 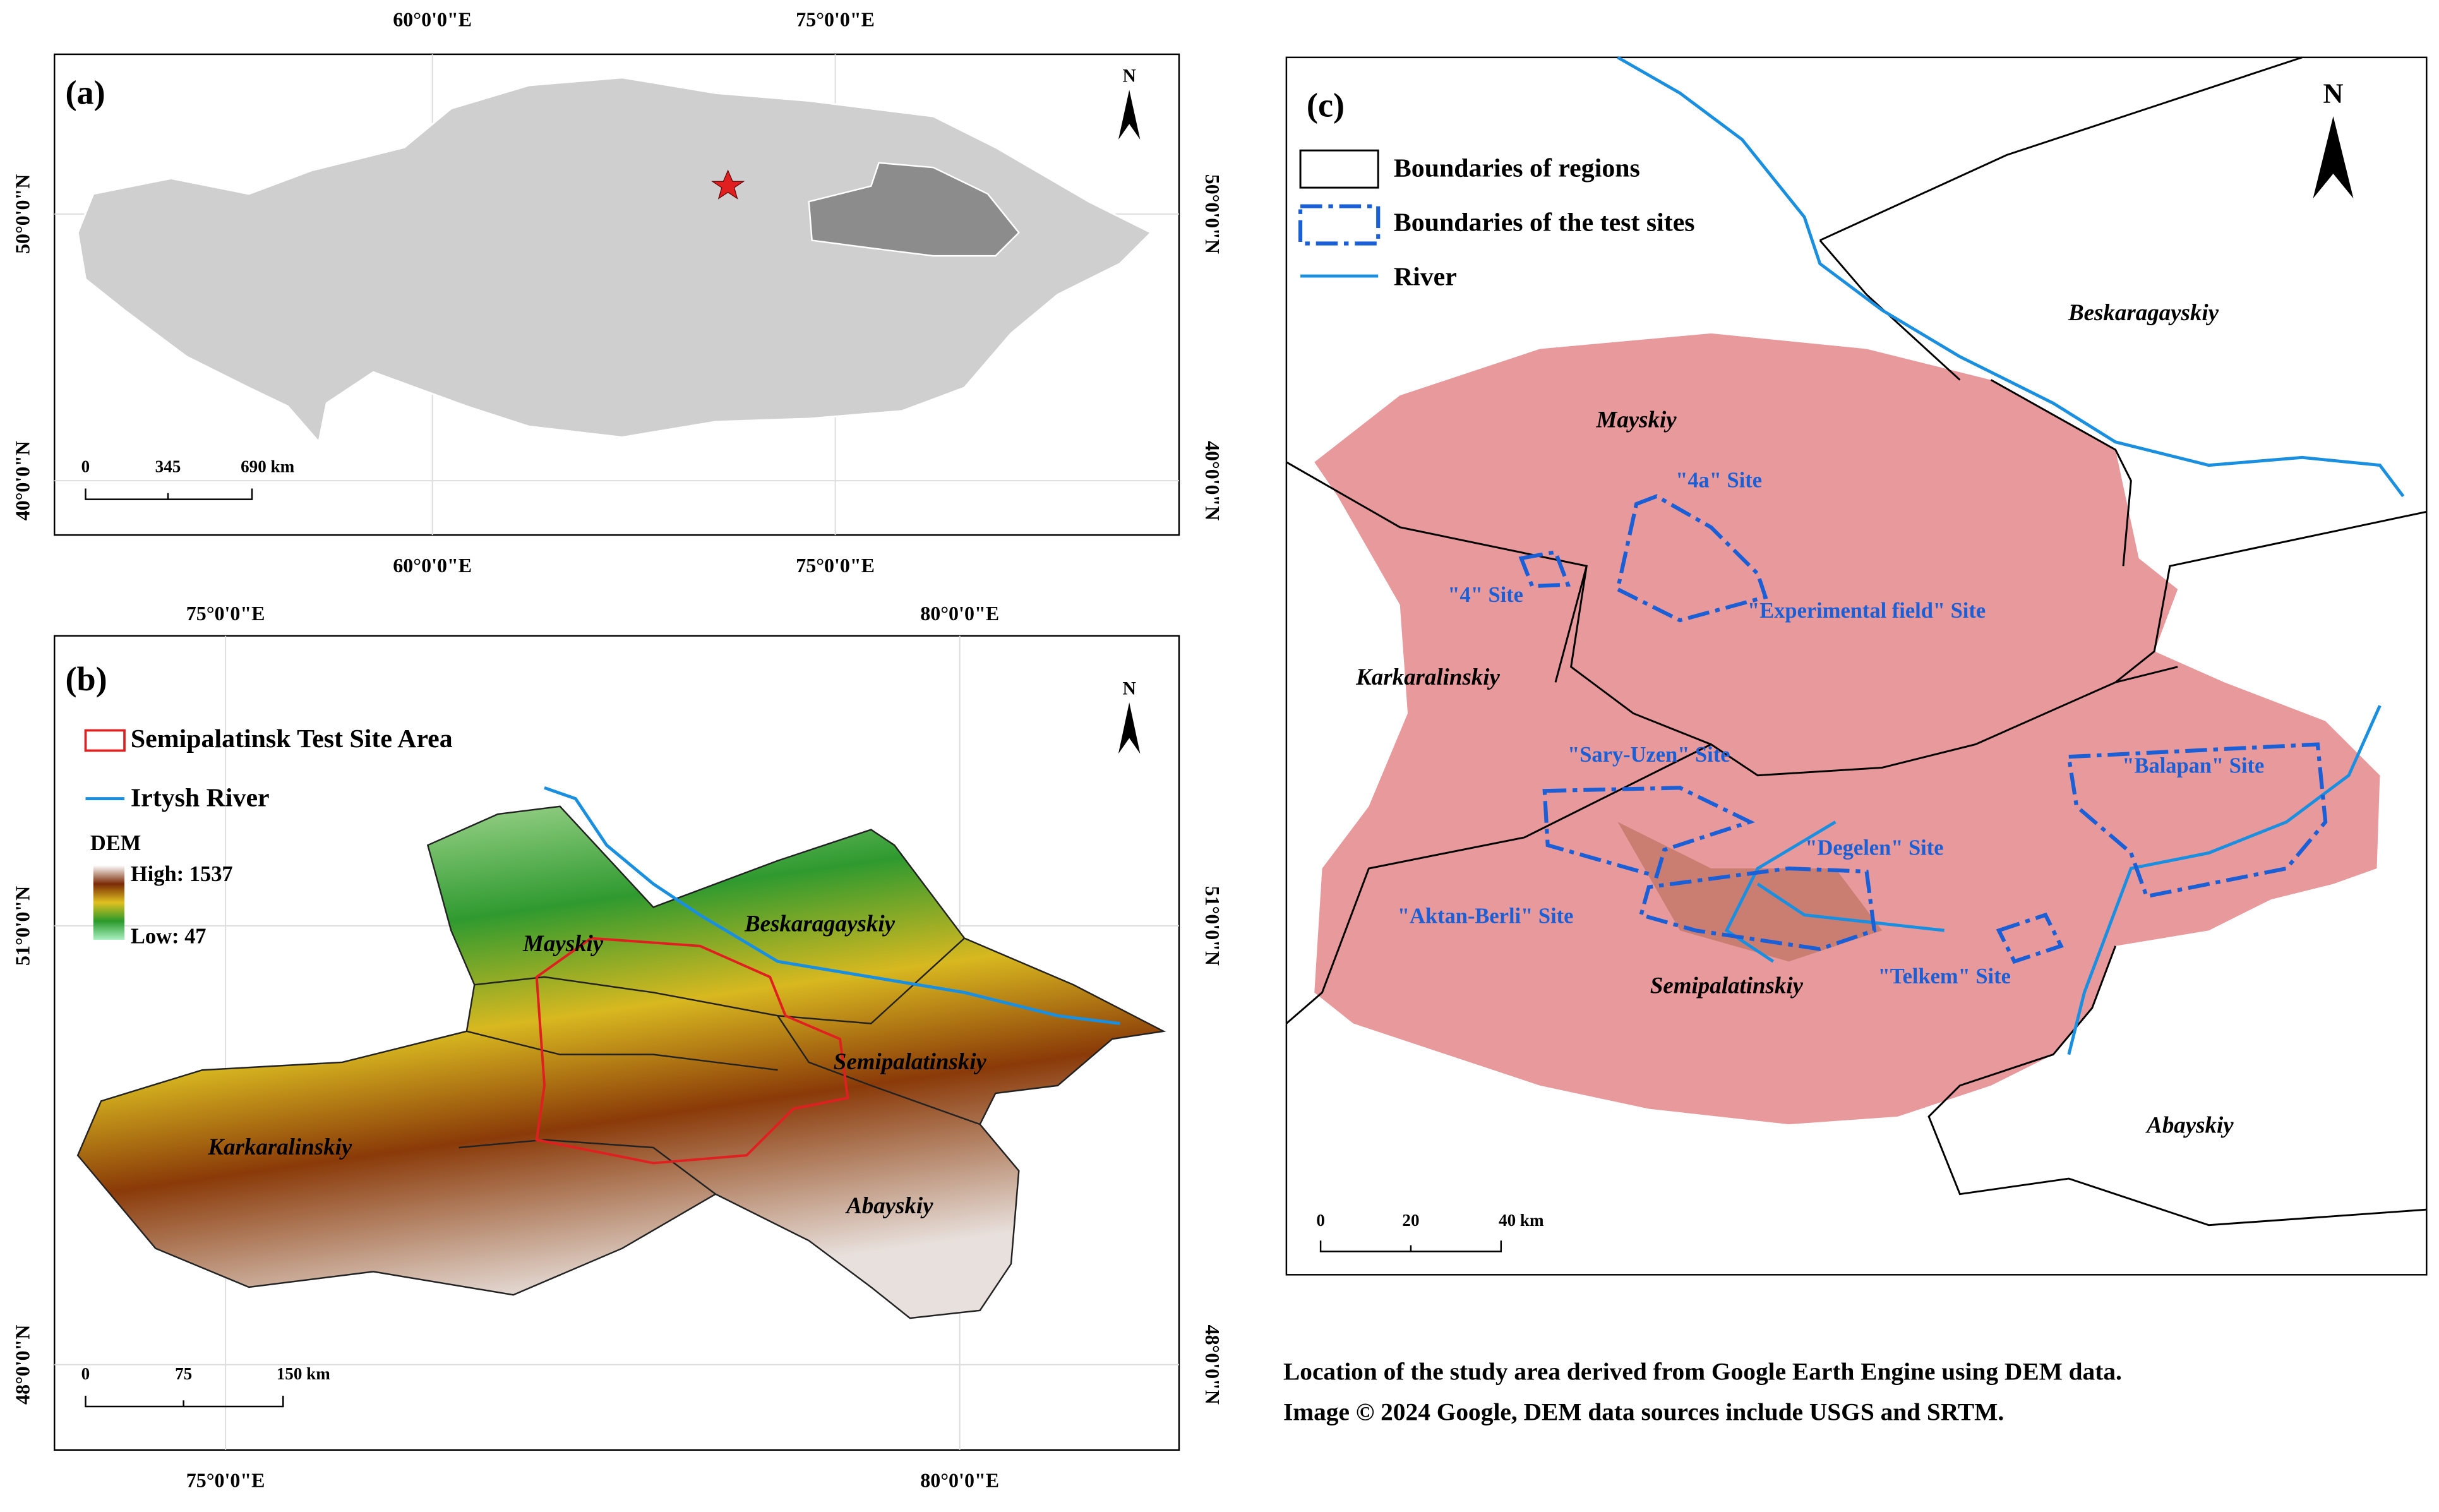 I want to click on dem-ramp, so click(x=109, y=902).